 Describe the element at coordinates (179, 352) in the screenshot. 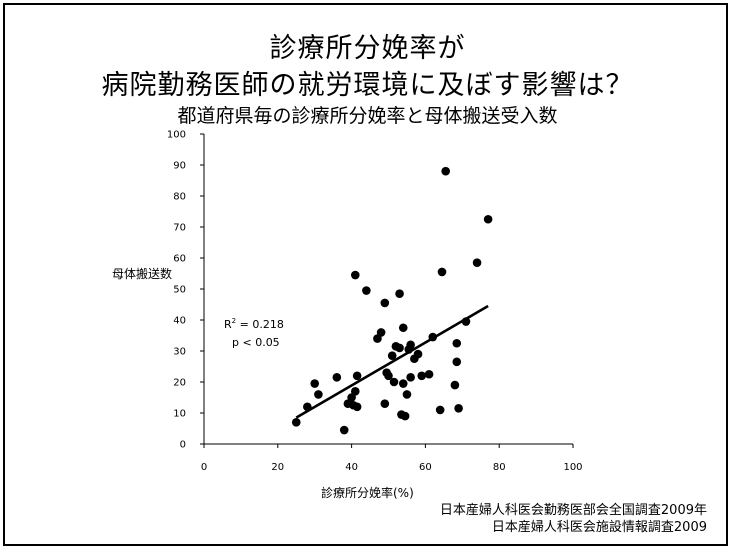

I see `y-tick-label: 30` at that location.